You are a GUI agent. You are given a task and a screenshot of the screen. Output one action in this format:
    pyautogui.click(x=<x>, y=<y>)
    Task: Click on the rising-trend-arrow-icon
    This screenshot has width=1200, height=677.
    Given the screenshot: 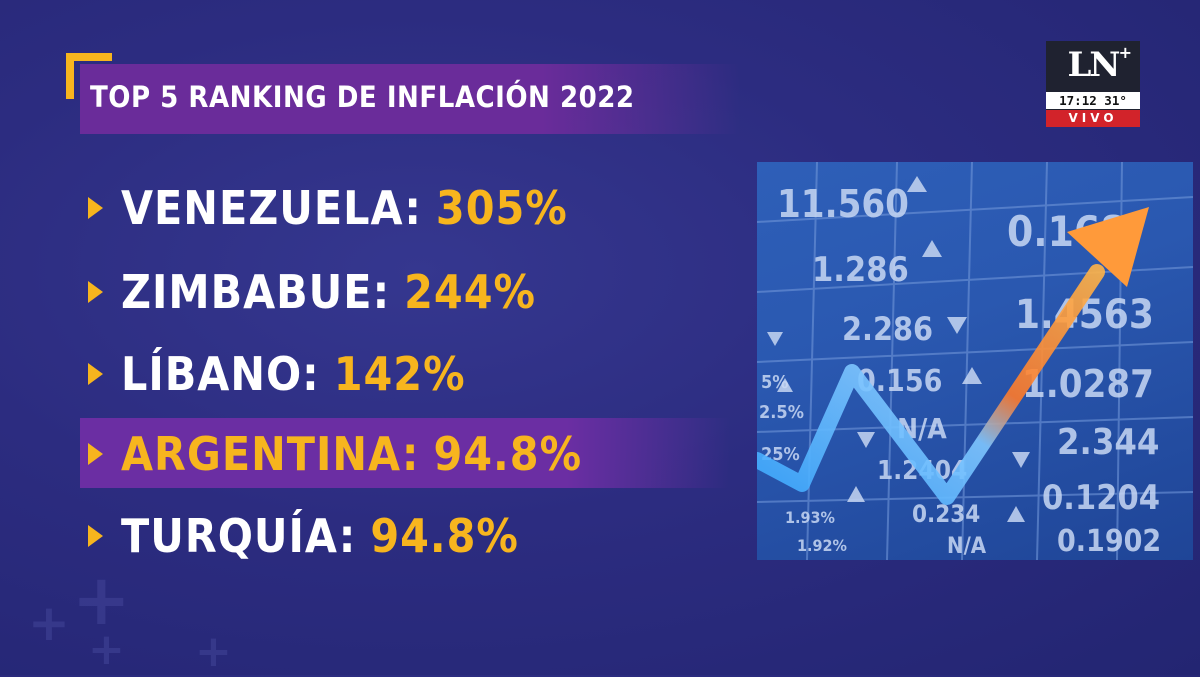 What is the action you would take?
    pyautogui.click(x=953, y=356)
    